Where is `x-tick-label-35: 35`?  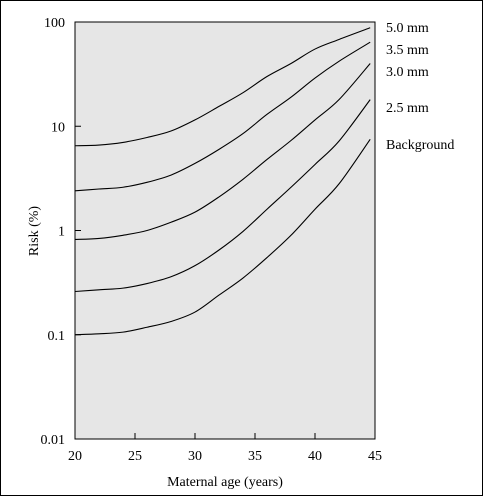
x-tick-label-35: 35 is located at coordinates (255, 456).